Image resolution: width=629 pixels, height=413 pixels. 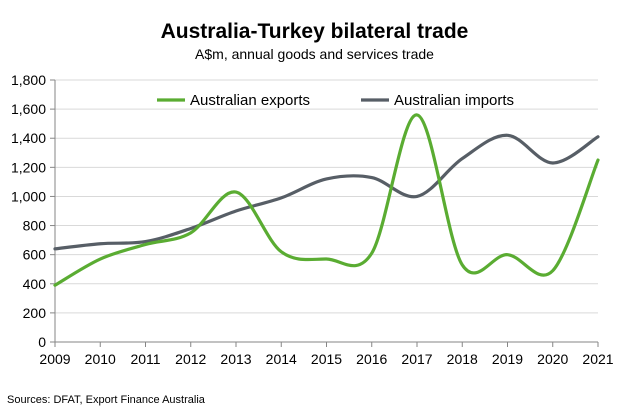 What do you see at coordinates (28, 196) in the screenshot?
I see `y-tick-label: 1,000` at bounding box center [28, 196].